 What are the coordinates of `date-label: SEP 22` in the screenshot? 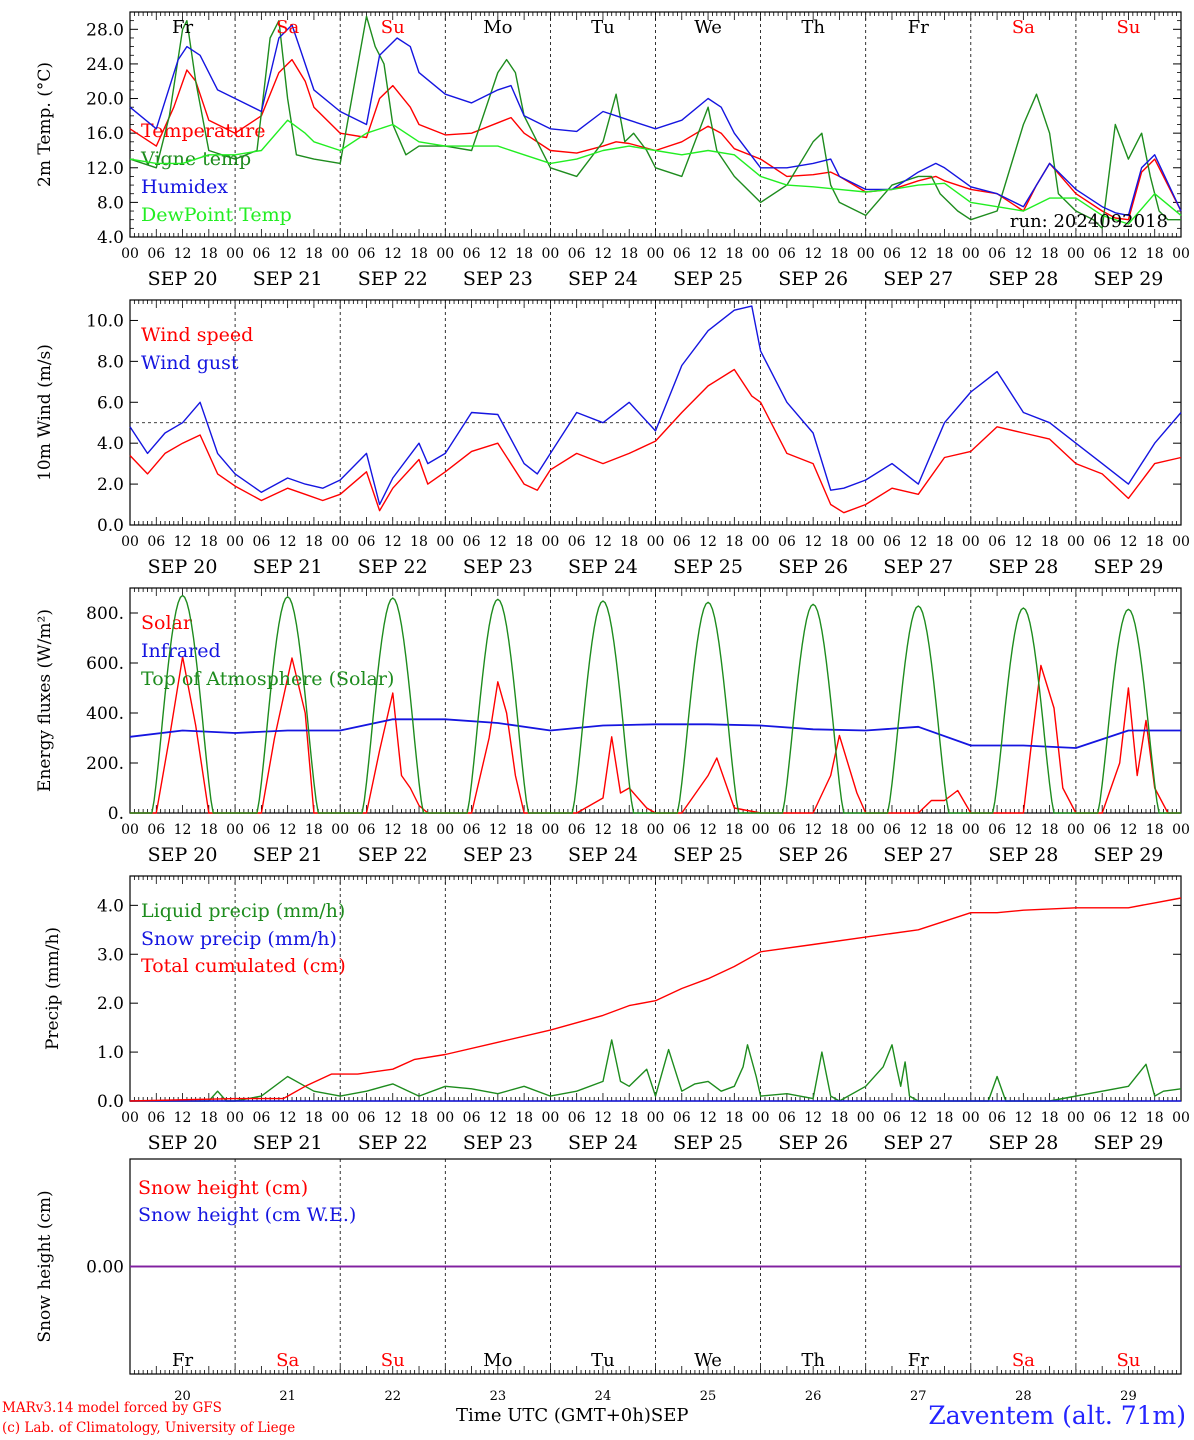 It's located at (393, 567).